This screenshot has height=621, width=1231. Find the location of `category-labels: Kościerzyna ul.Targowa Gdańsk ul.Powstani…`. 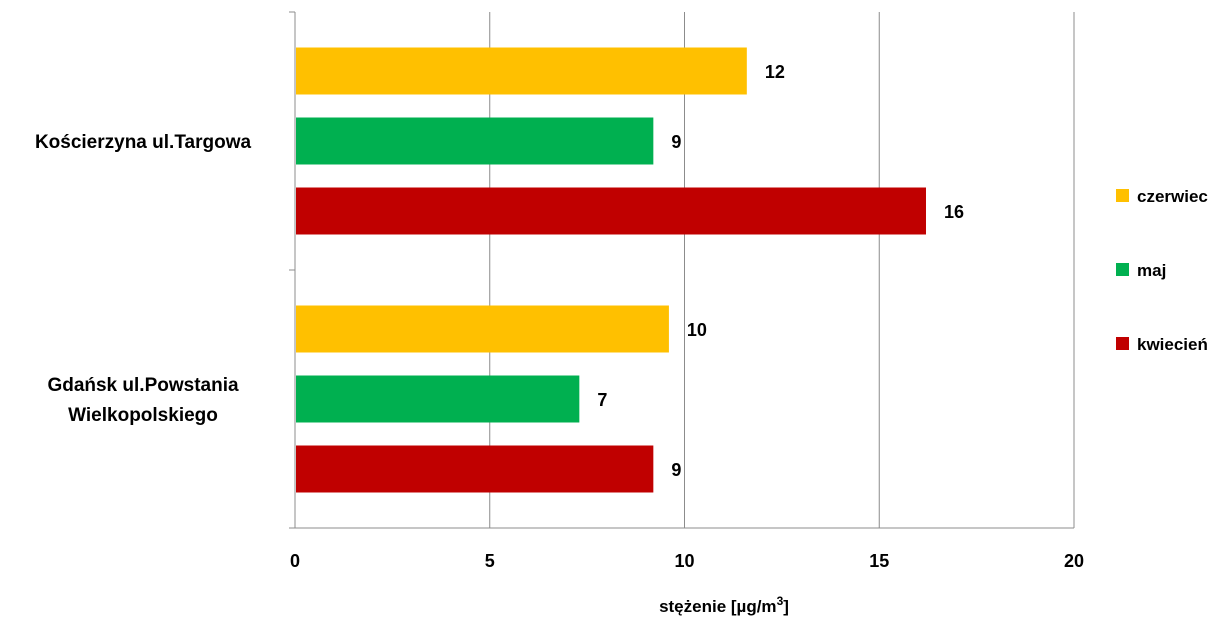

category-labels: Kościerzyna ul.Targowa Gdańsk ul.Powstani… is located at coordinates (143, 279).